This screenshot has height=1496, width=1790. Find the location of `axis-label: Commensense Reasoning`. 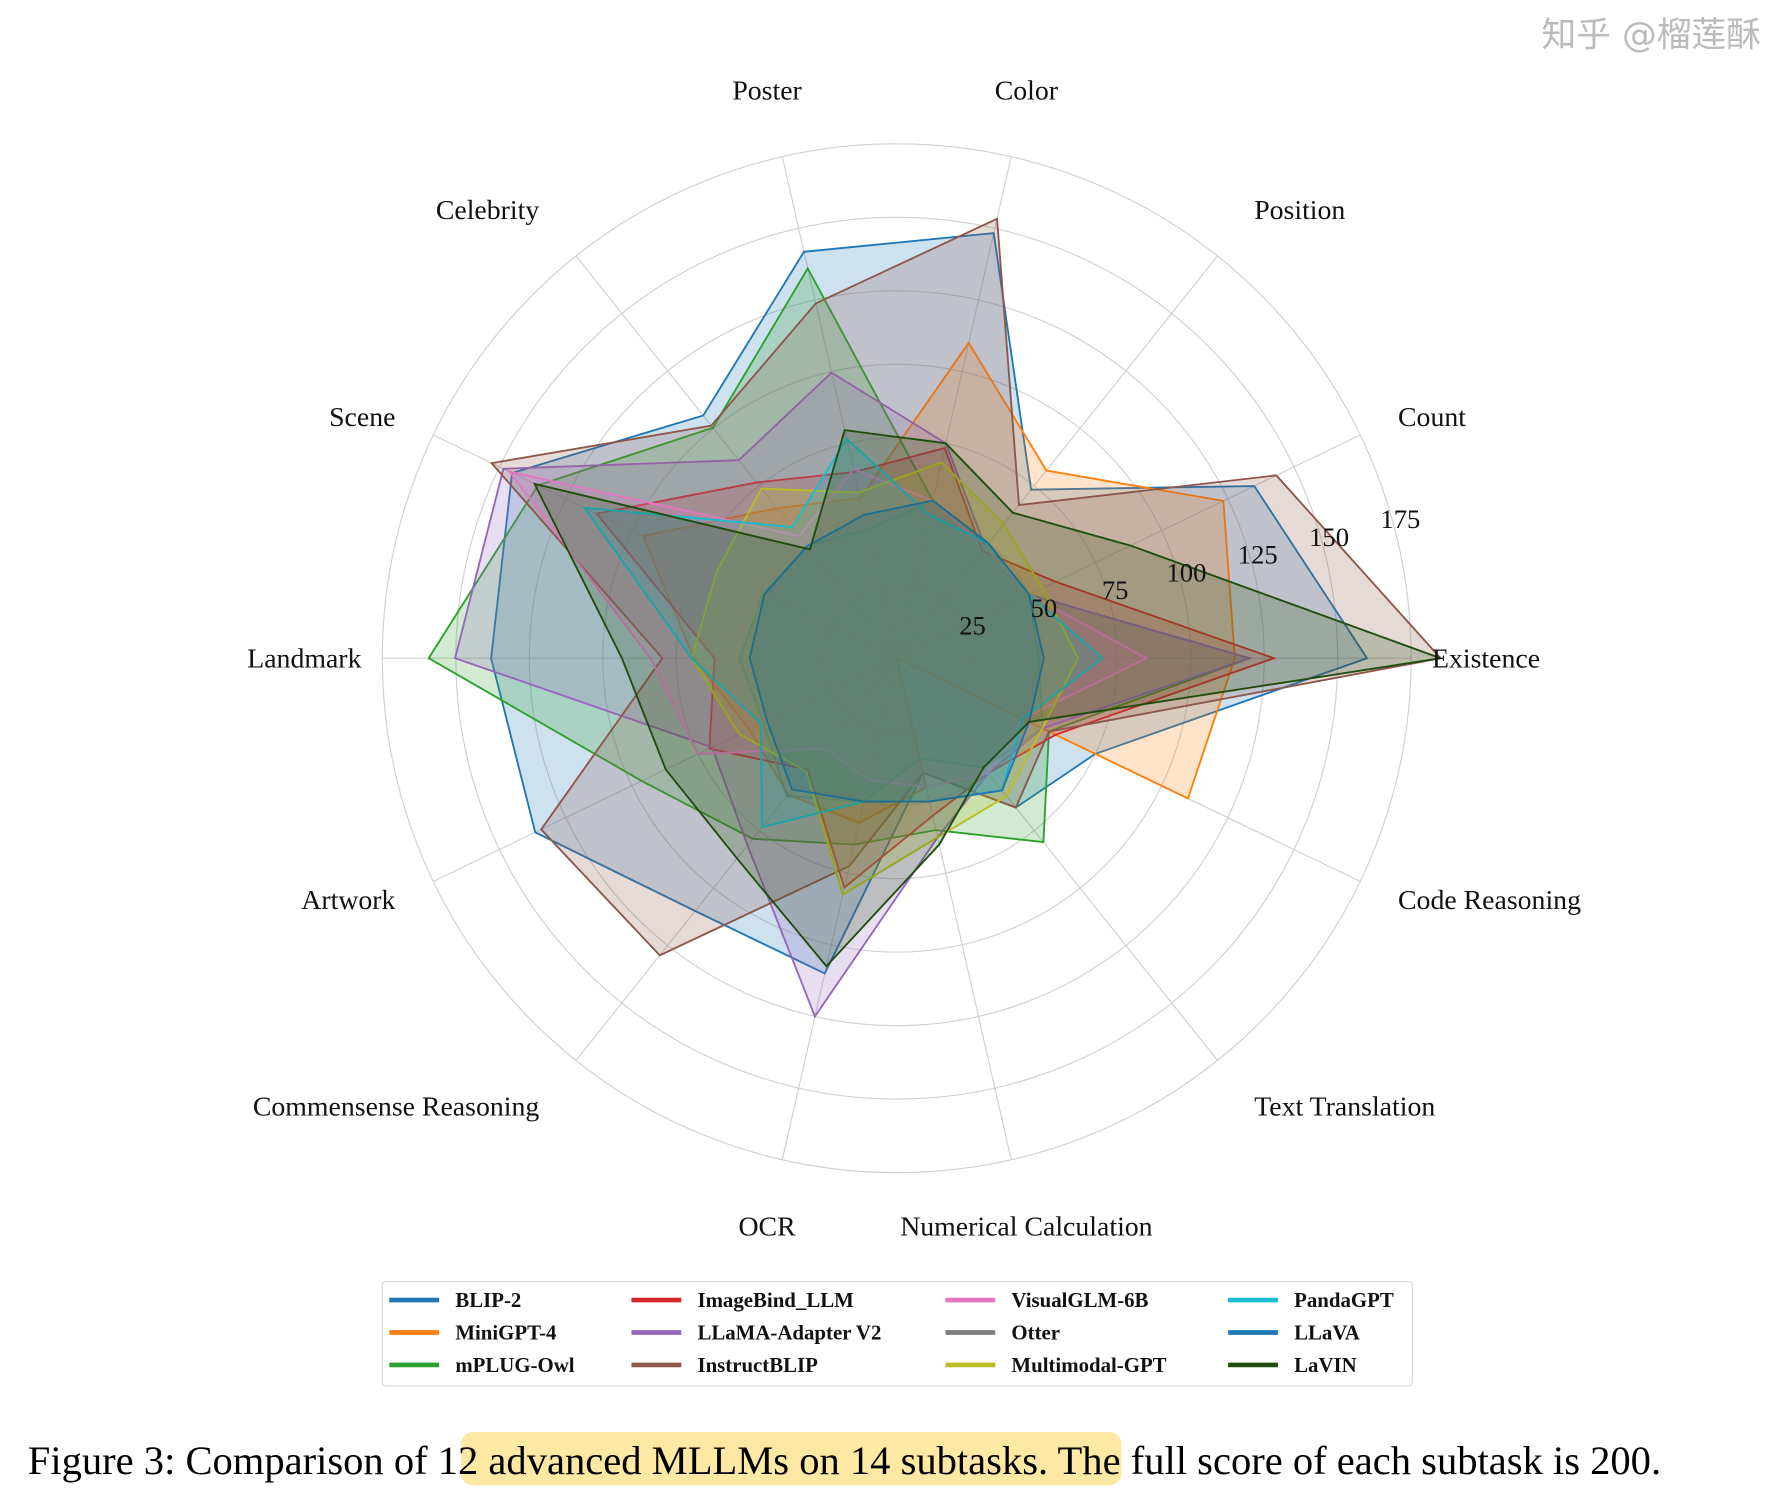

axis-label: Commensense Reasoning is located at coordinates (396, 1107).